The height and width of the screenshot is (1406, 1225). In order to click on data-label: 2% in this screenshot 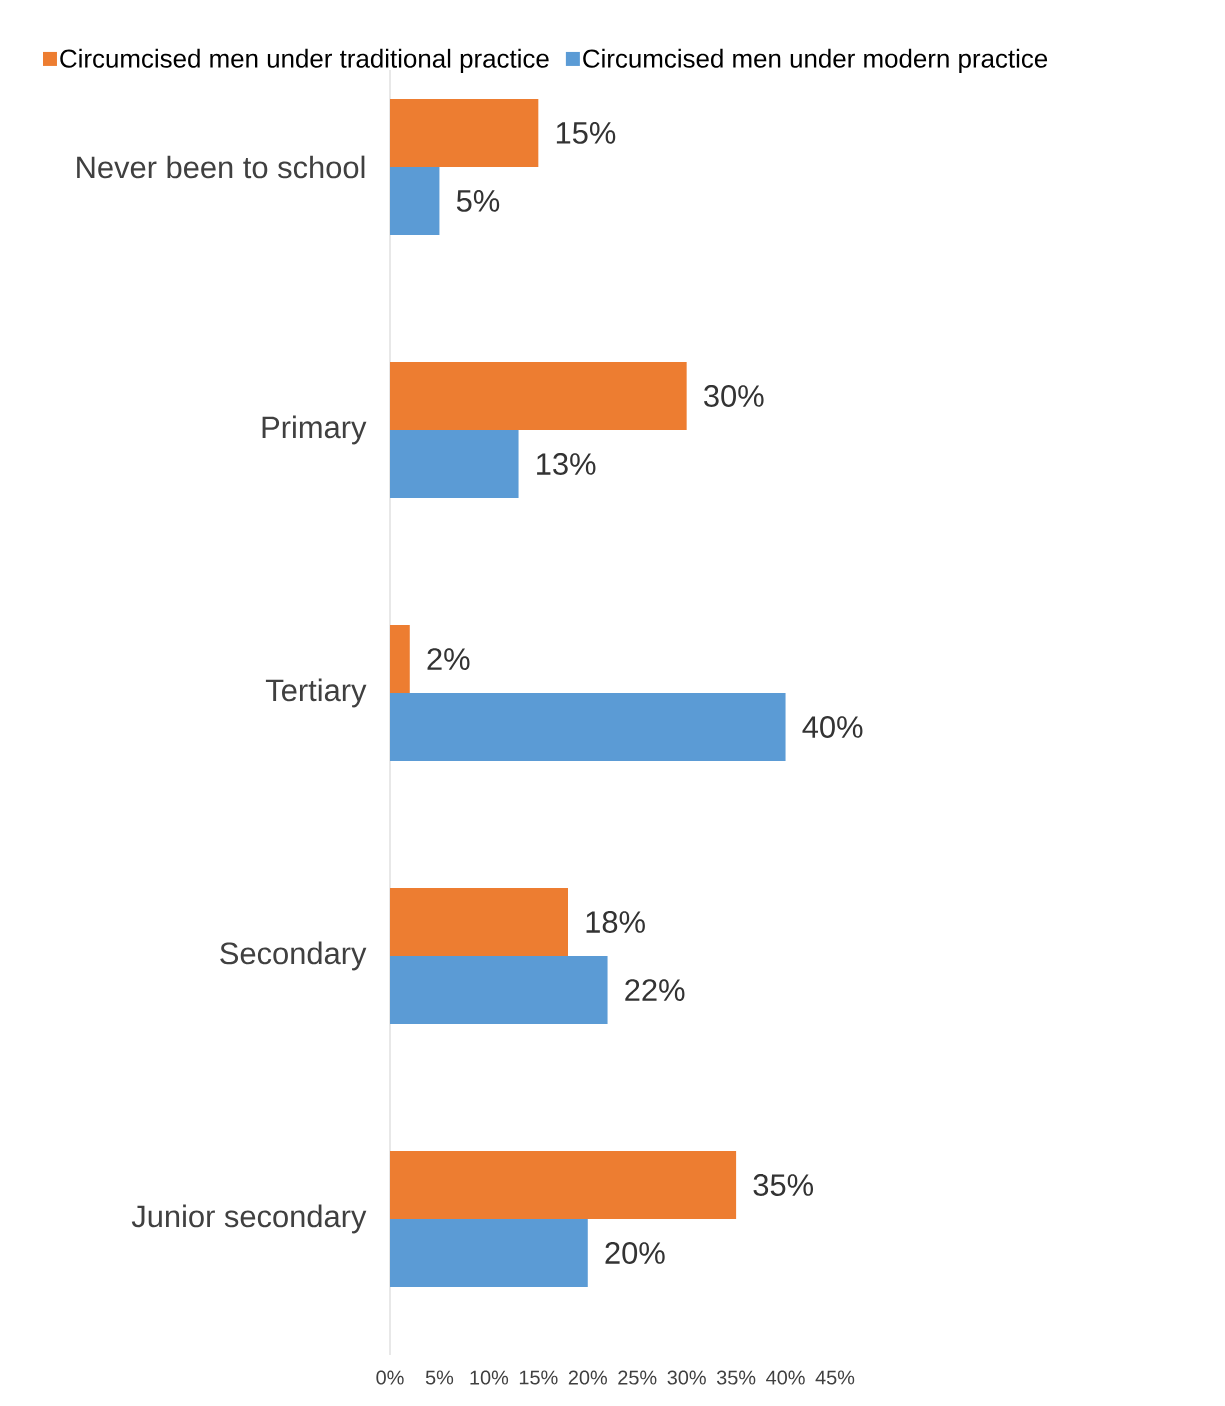, I will do `click(448, 659)`.